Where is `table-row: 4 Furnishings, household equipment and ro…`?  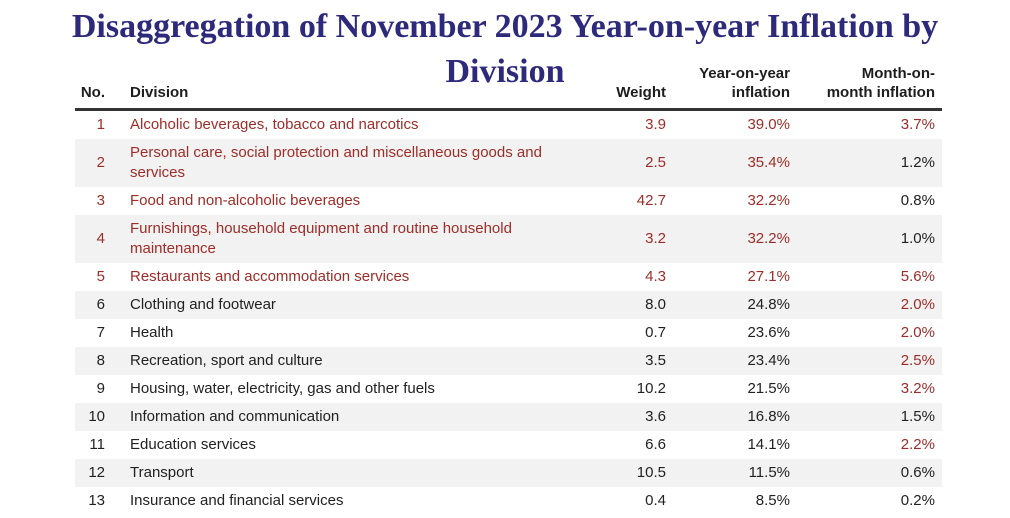 table-row: 4 Furnishings, household equipment and ro… is located at coordinates (508, 239).